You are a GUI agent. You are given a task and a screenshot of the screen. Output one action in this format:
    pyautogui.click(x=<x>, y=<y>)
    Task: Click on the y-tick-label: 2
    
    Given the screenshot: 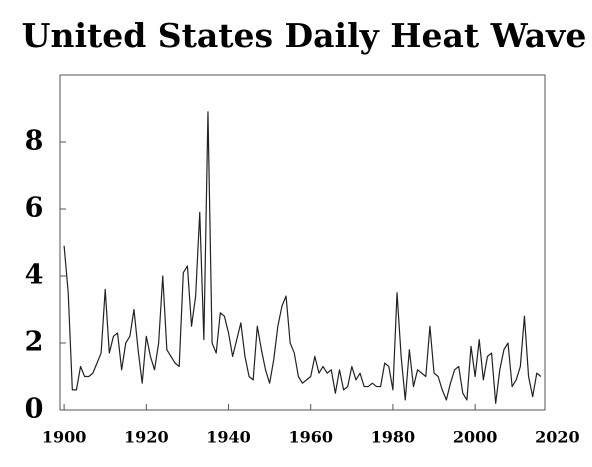 What is the action you would take?
    pyautogui.click(x=34, y=342)
    